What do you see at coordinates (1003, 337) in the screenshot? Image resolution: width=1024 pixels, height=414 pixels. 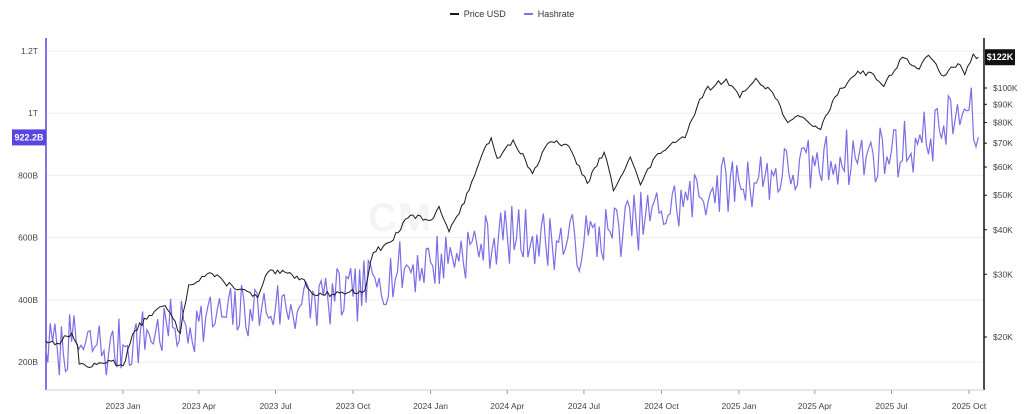 I see `right-tick-label: $20K` at bounding box center [1003, 337].